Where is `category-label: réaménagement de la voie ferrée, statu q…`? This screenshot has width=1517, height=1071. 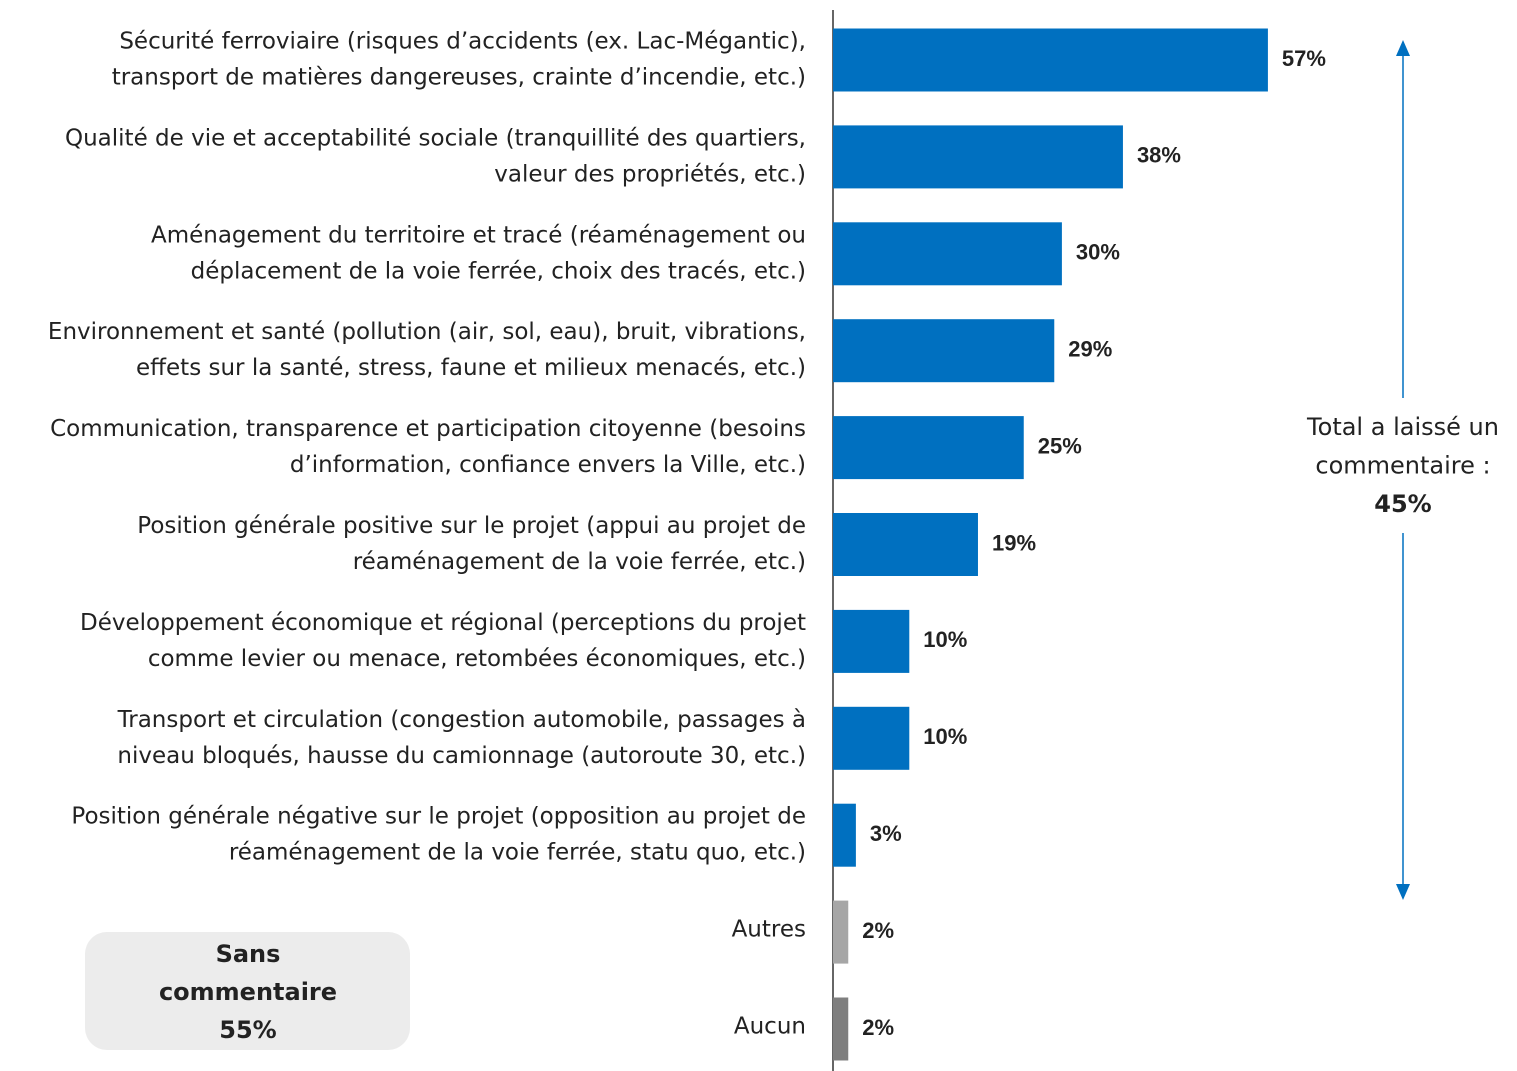 category-label: réaménagement de la voie ferrée, statu q… is located at coordinates (517, 853).